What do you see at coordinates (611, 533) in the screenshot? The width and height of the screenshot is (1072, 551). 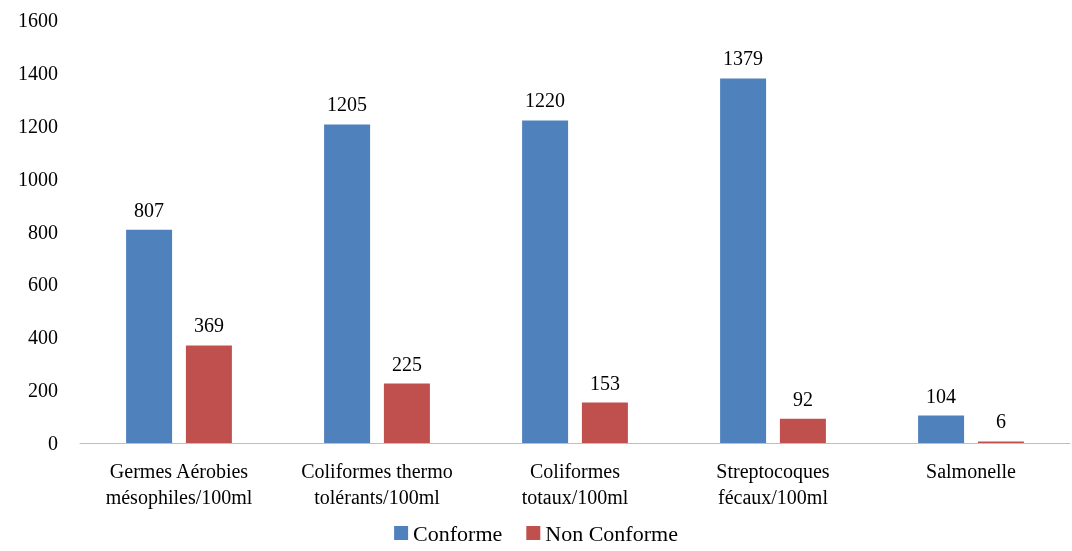 I see `legend-label: Non Conforme` at bounding box center [611, 533].